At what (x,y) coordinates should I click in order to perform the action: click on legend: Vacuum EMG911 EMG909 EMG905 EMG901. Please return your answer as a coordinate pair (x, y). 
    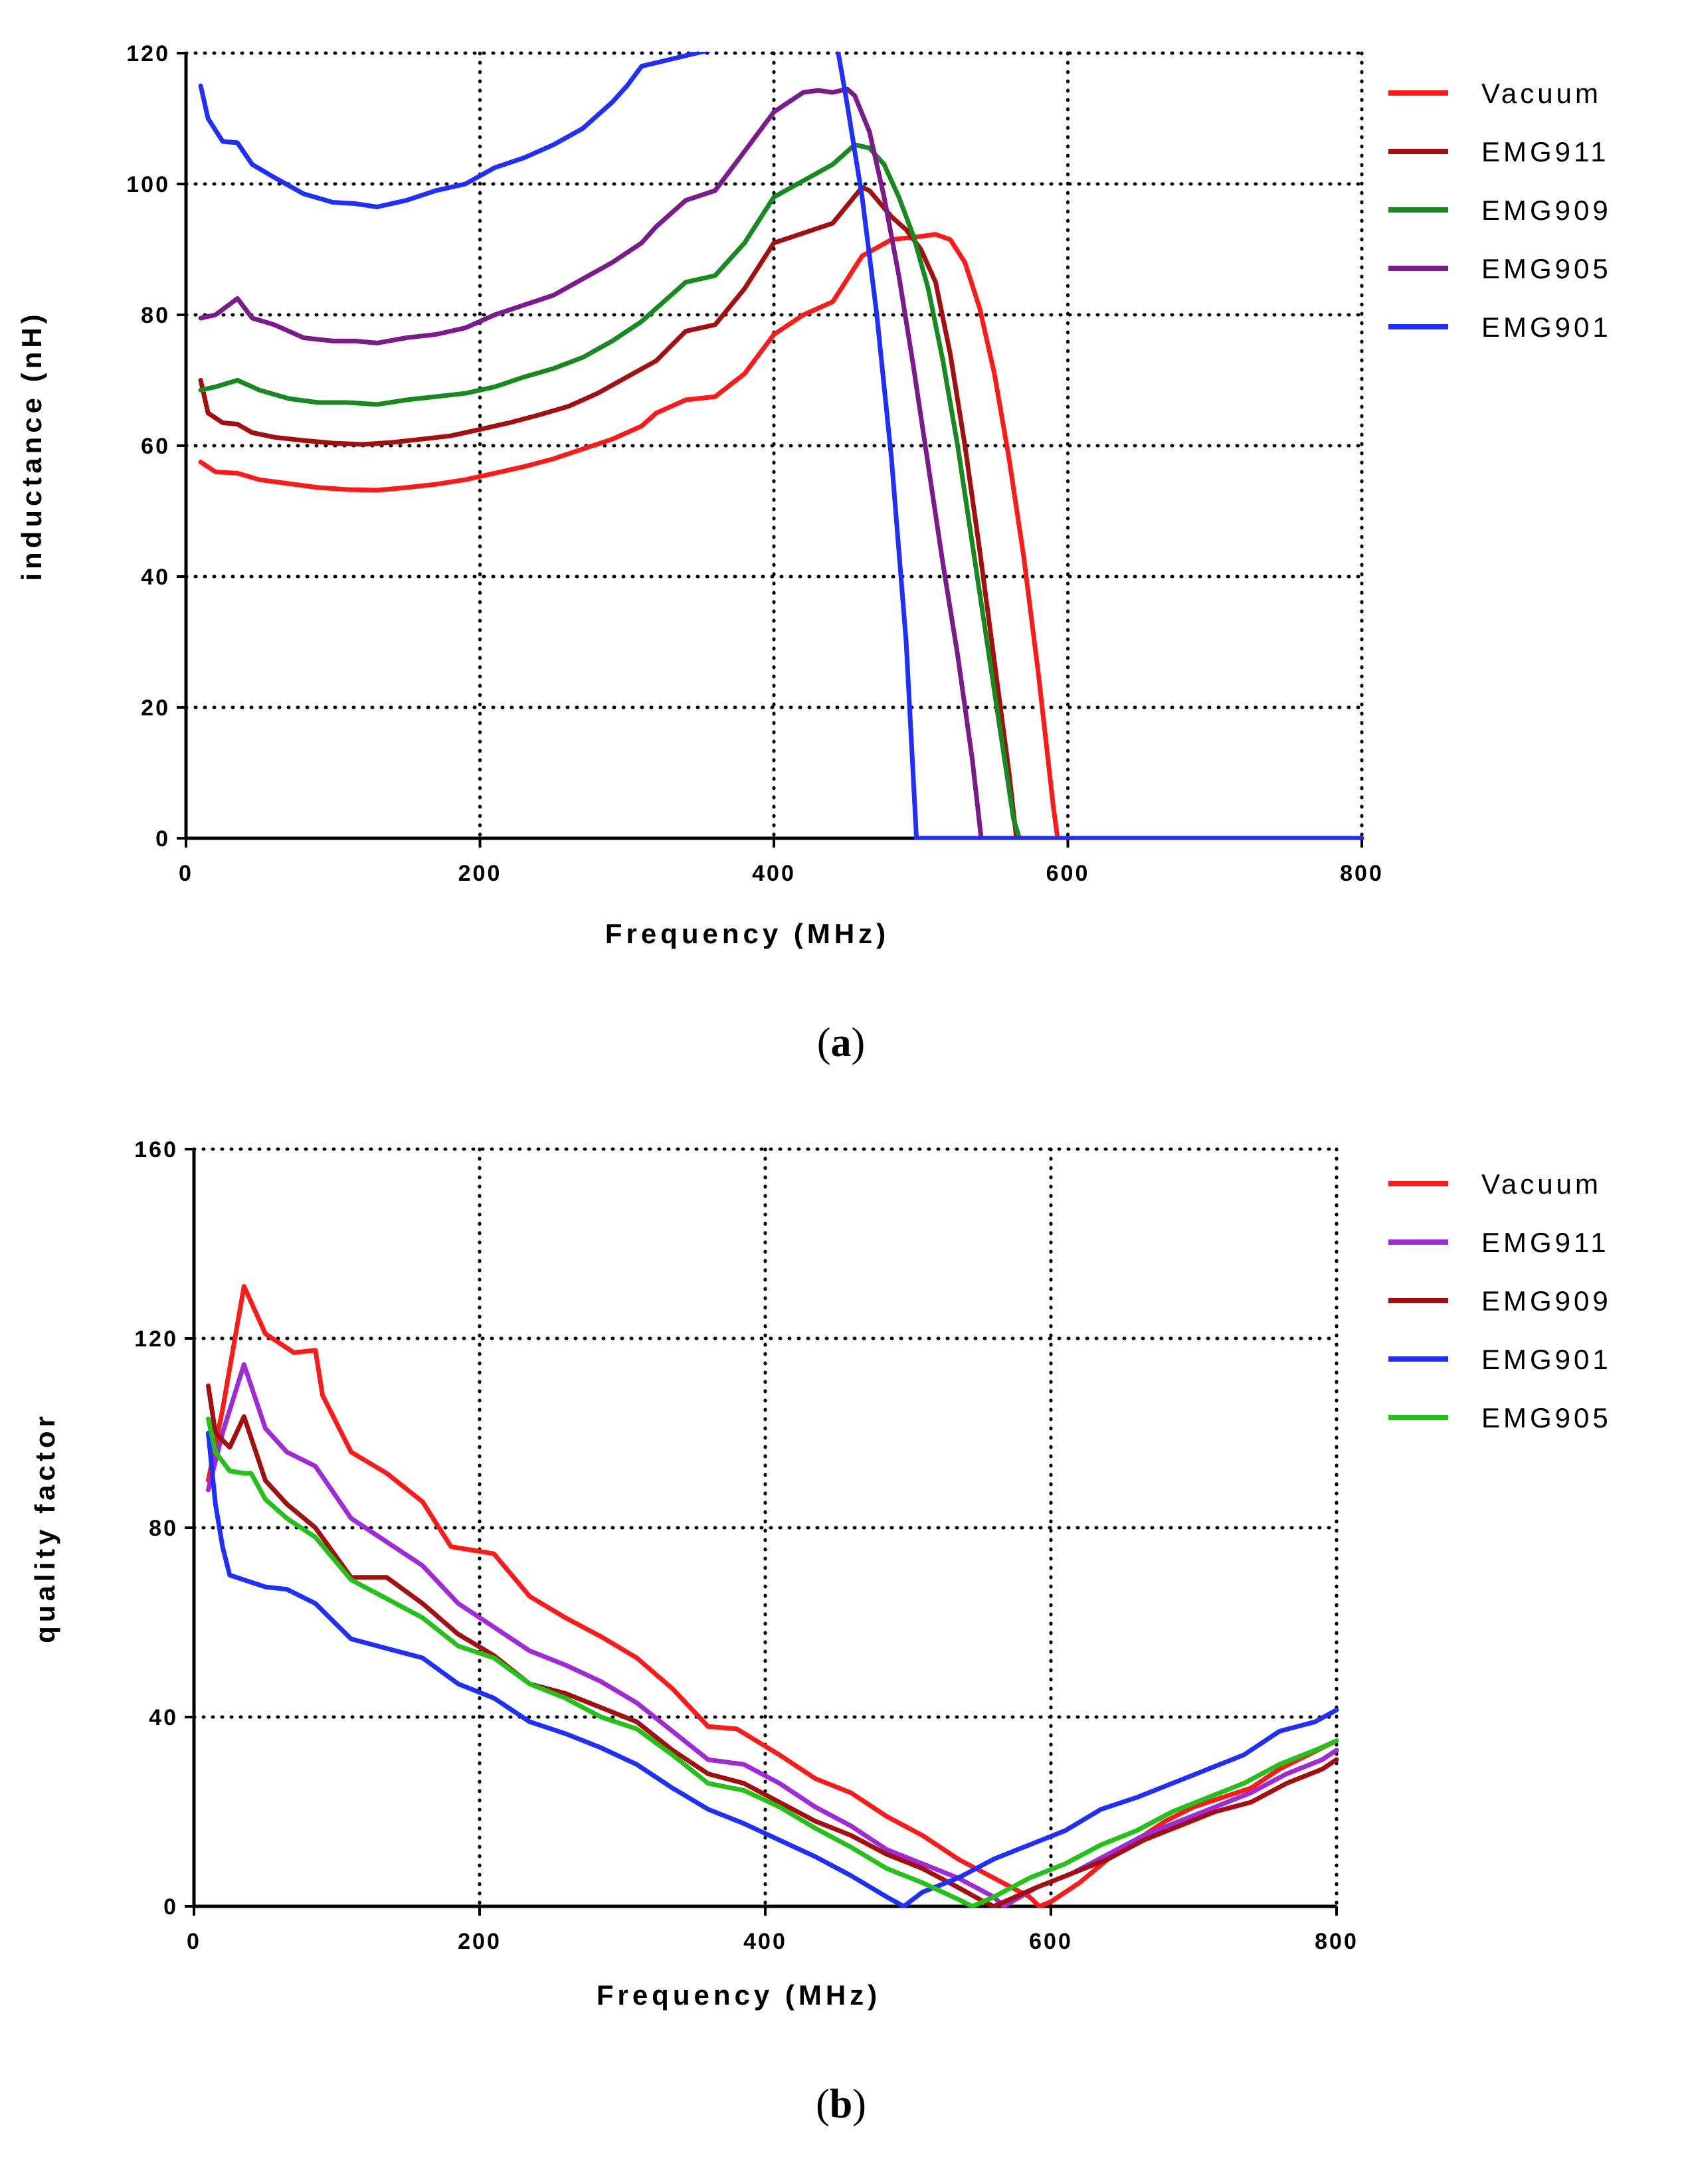
    Looking at the image, I should click on (1500, 210).